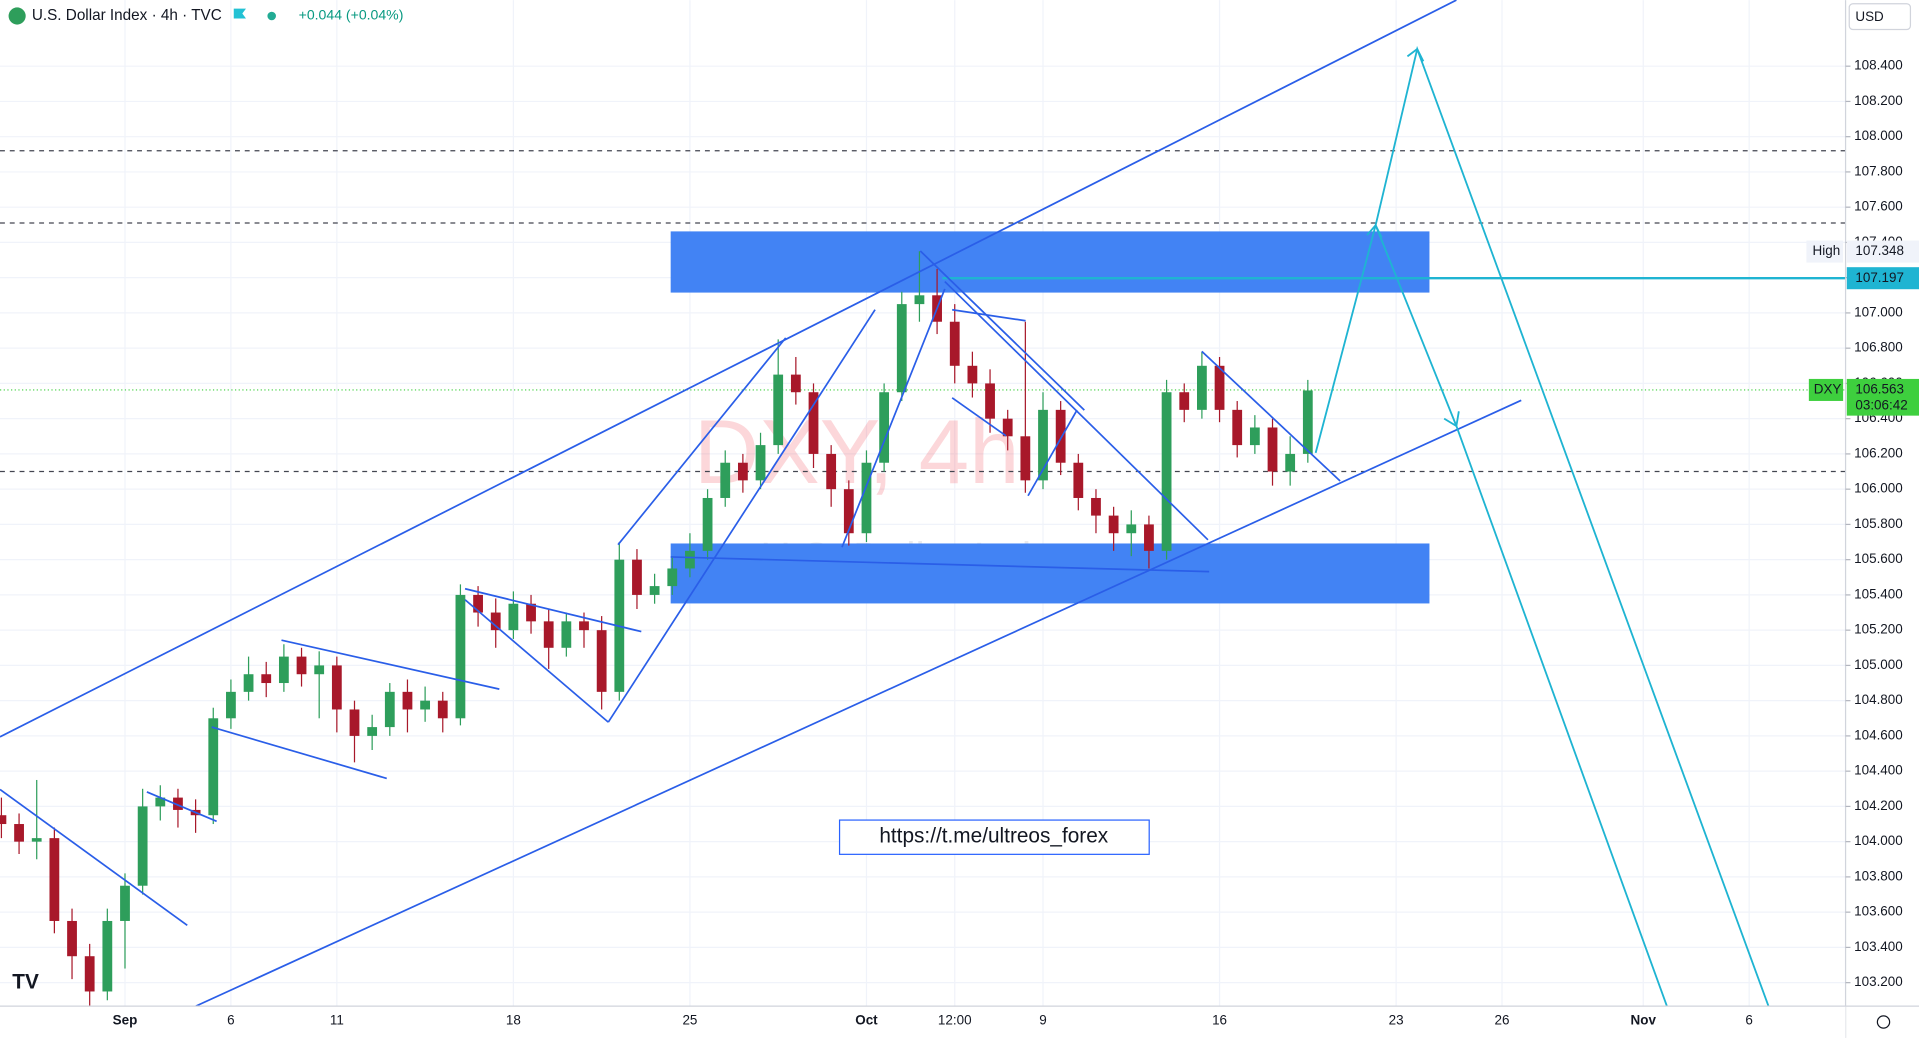 The image size is (1919, 1038). Describe the element at coordinates (1878, 981) in the screenshot. I see `y-tick-label: 103.200` at that location.